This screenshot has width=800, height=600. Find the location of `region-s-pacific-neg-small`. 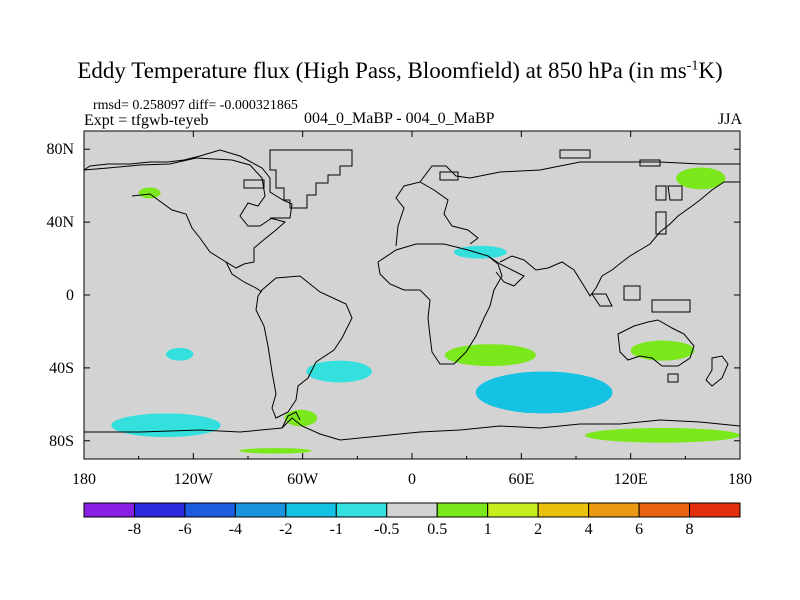

region-s-pacific-neg-small is located at coordinates (180, 354).